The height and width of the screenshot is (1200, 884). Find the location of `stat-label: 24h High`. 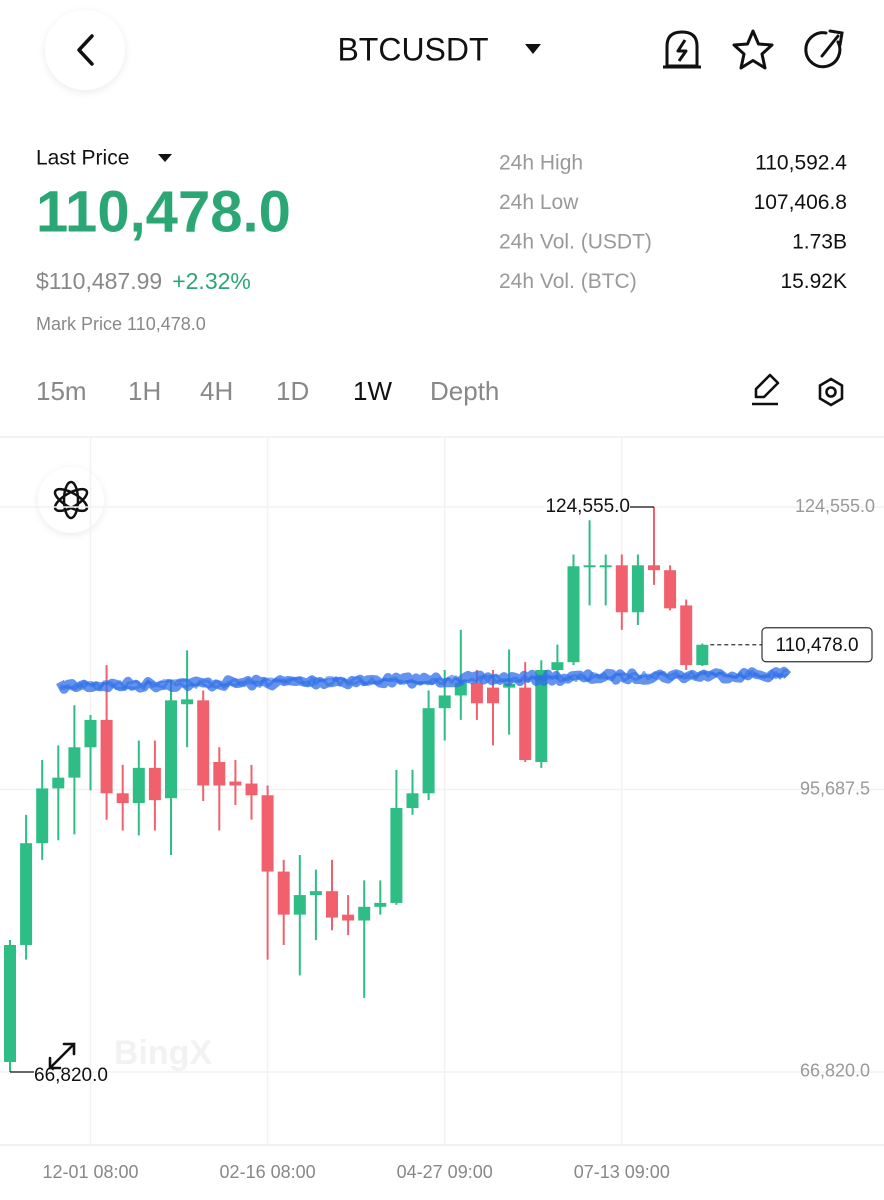

stat-label: 24h High is located at coordinates (541, 163).